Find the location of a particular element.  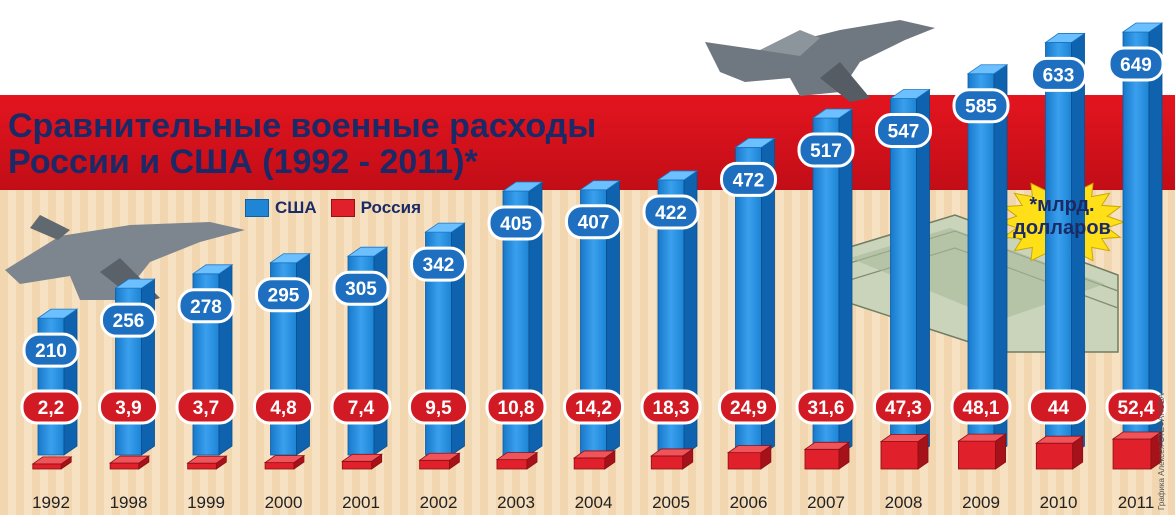

russia-value-label-2003: 10,8 is located at coordinates (516, 408).